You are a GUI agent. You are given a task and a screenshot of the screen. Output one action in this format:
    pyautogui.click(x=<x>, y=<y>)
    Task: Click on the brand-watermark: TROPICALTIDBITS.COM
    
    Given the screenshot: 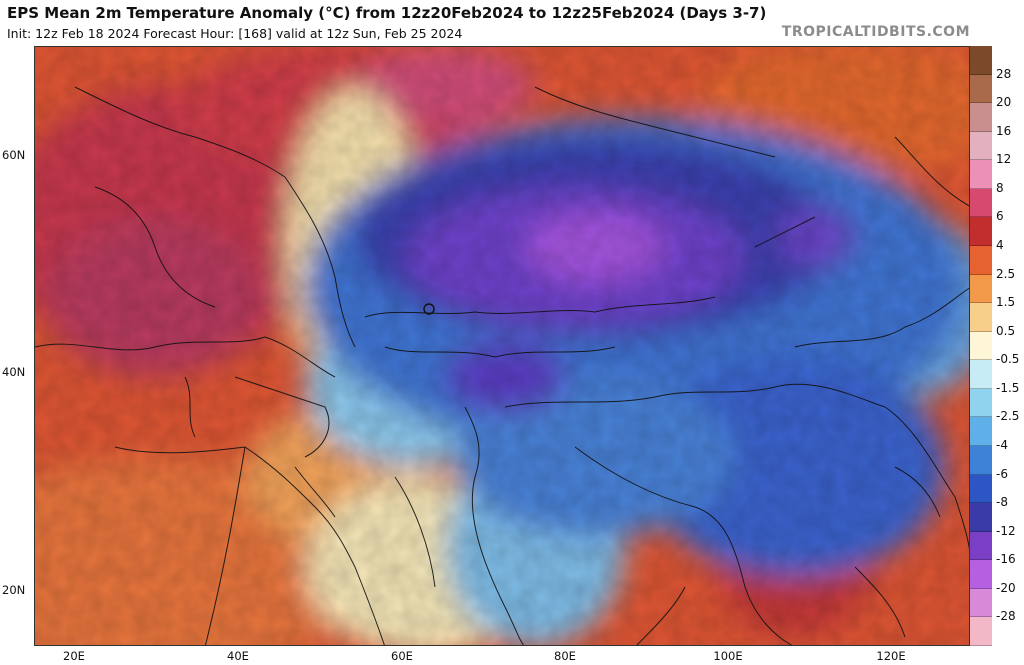 What is the action you would take?
    pyautogui.click(x=875, y=32)
    